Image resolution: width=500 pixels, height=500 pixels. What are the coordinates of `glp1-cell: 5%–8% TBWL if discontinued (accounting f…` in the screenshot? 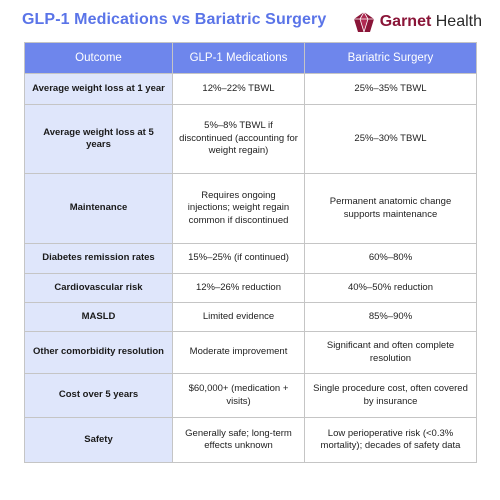 It's located at (238, 139).